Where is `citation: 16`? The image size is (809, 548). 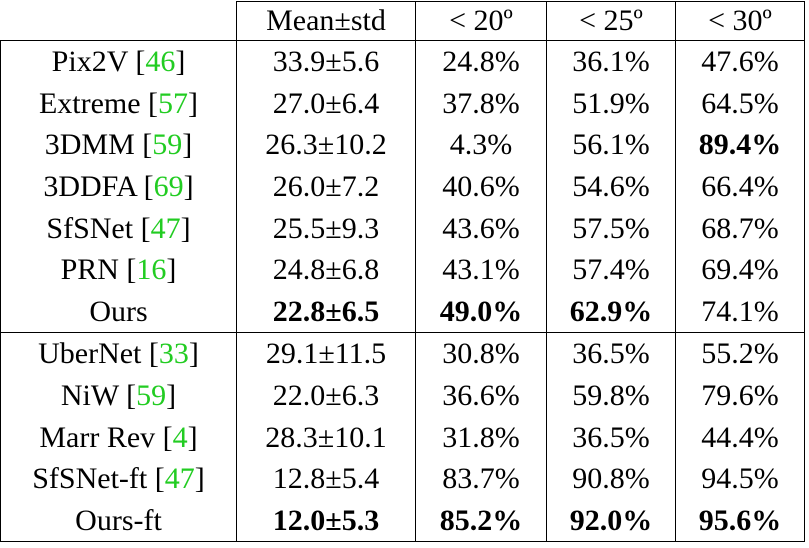
citation: 16 is located at coordinates (151, 270).